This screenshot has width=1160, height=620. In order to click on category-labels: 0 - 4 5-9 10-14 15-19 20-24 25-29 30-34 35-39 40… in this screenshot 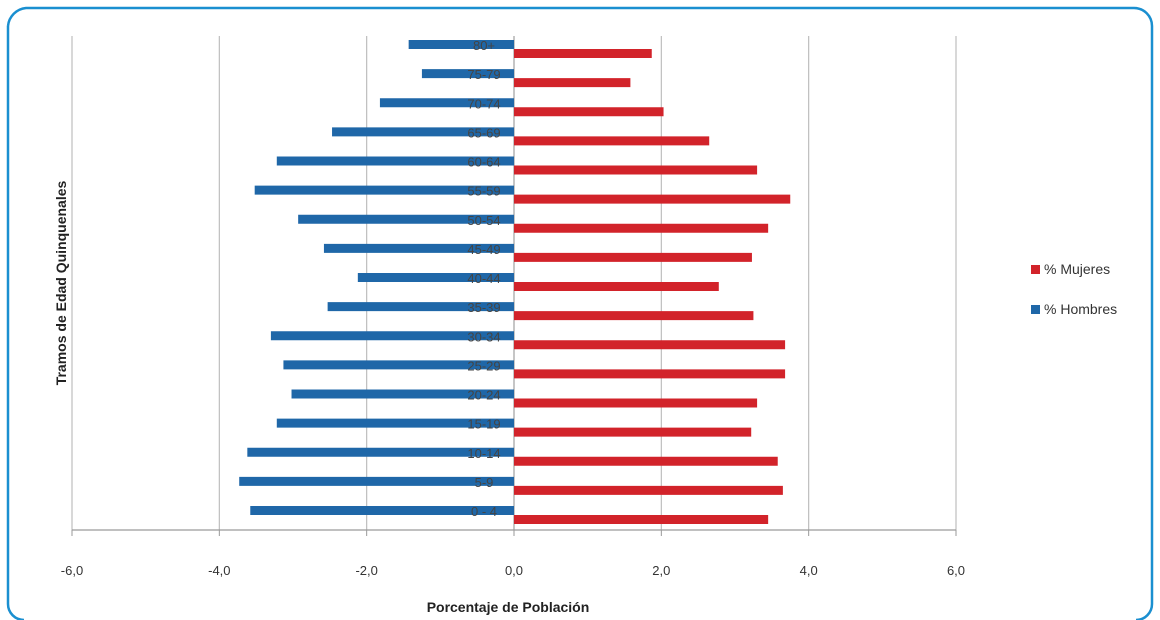, I will do `click(483, 278)`.